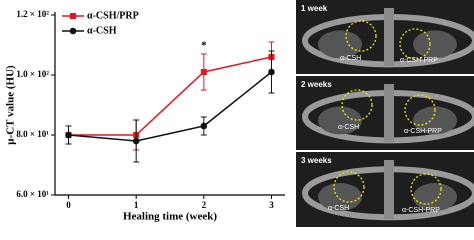 The height and width of the screenshot is (240, 474). I want to click on y-axis-label: μ-CT value (HU), so click(11, 105).